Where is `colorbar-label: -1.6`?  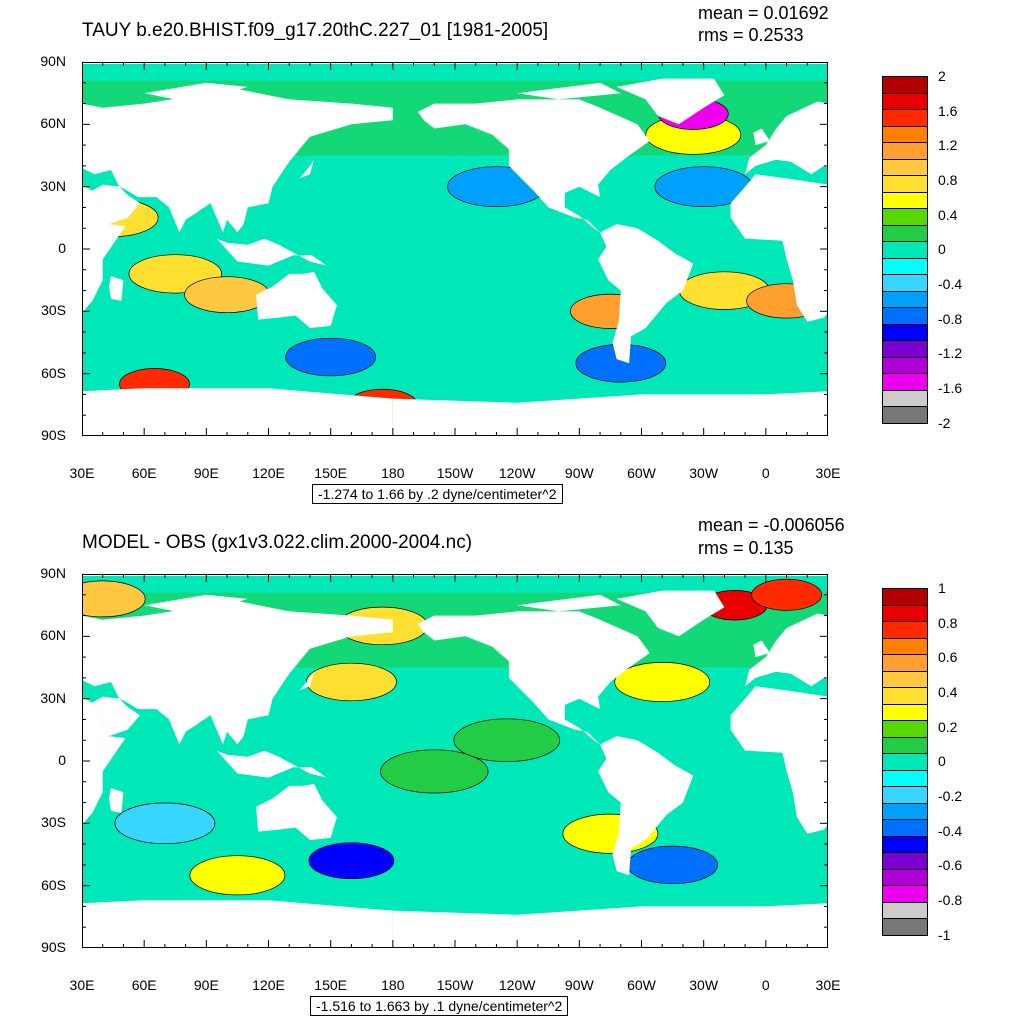 colorbar-label: -1.6 is located at coordinates (950, 387).